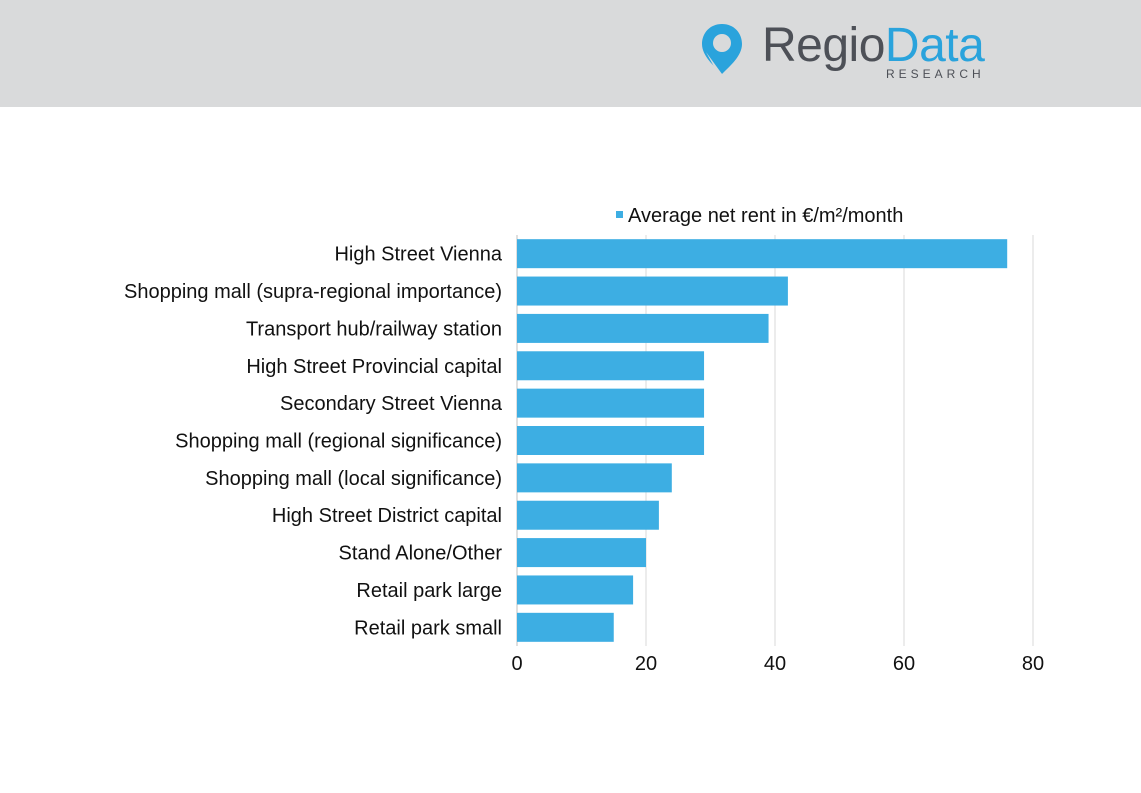  Describe the element at coordinates (421, 554) in the screenshot. I see `category-label: Stand Alone/Other` at that location.